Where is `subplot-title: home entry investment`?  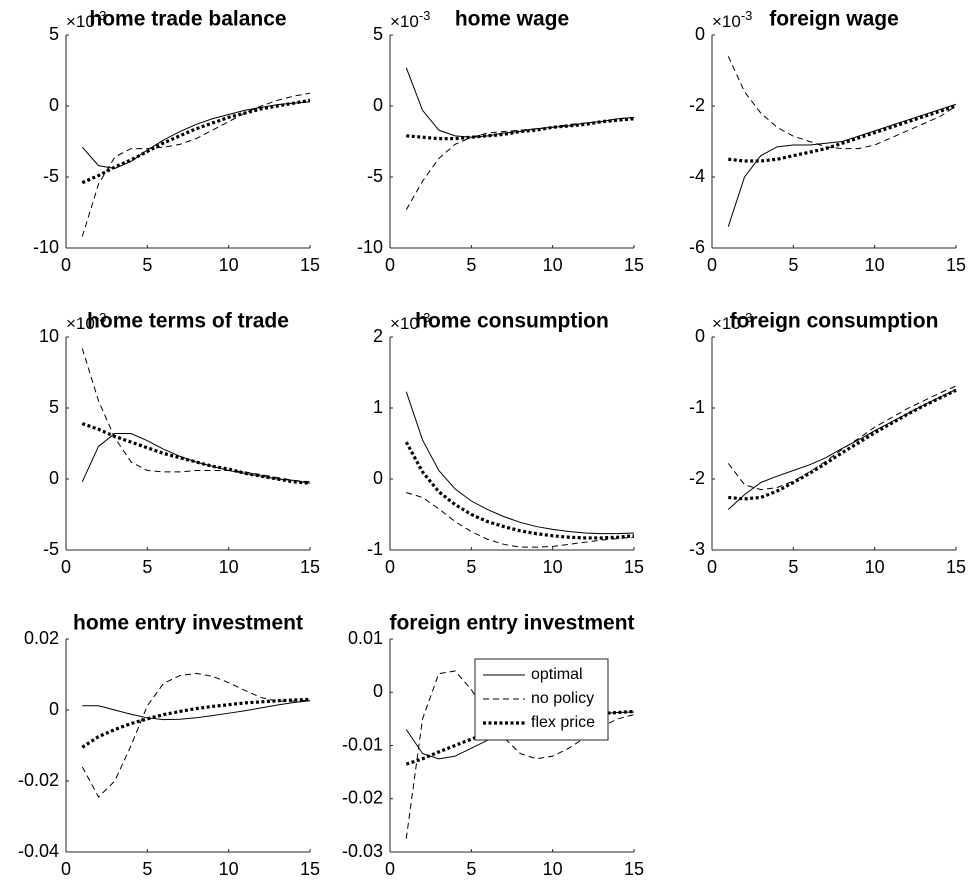
subplot-title: home entry investment is located at coordinates (188, 623).